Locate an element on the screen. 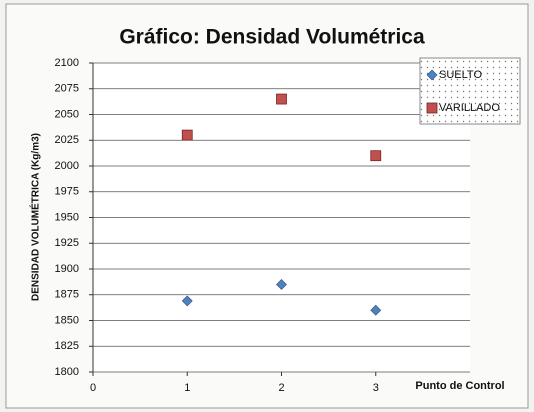 The width and height of the screenshot is (534, 412). x-tick-label: 1 is located at coordinates (187, 388).